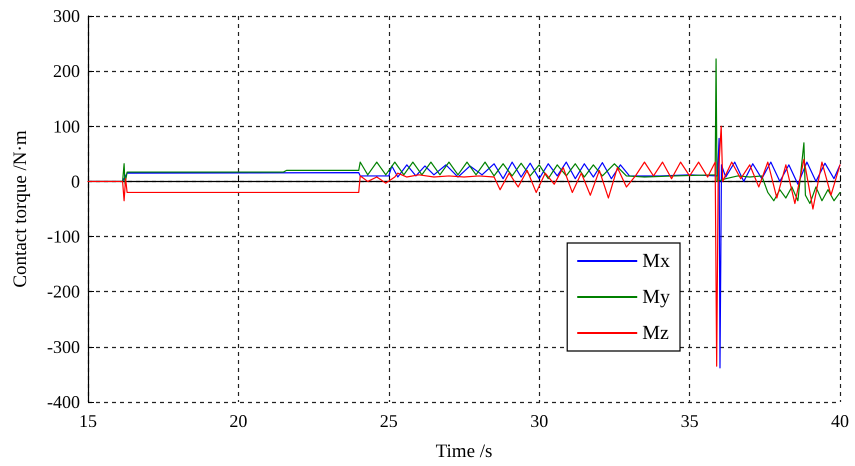  What do you see at coordinates (66, 126) in the screenshot?
I see `y-tick-label: 100` at bounding box center [66, 126].